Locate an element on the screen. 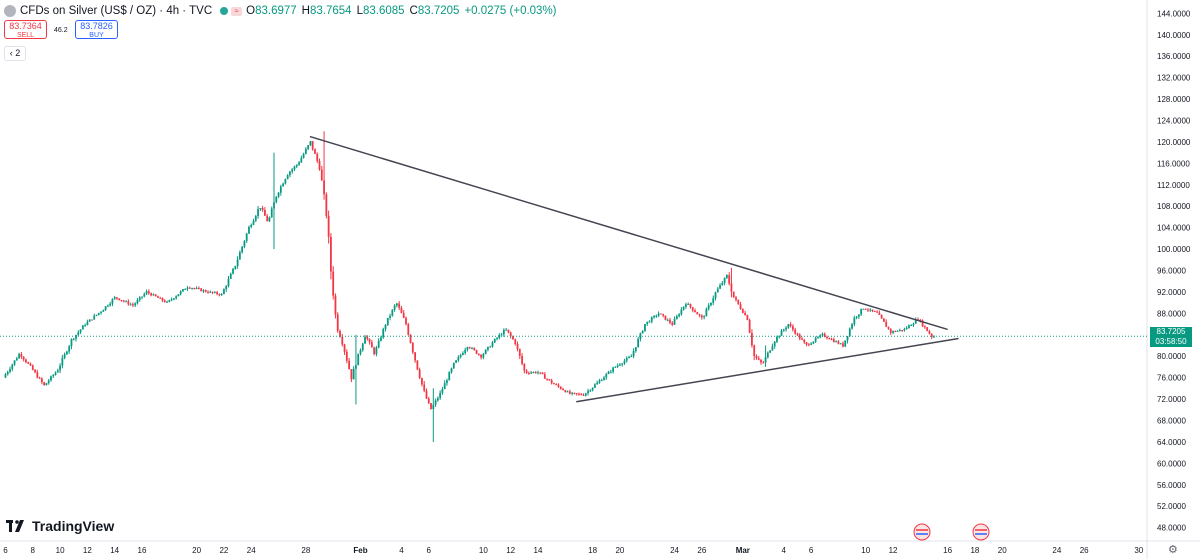  gear-icon: ⚙ is located at coordinates (1173, 550).